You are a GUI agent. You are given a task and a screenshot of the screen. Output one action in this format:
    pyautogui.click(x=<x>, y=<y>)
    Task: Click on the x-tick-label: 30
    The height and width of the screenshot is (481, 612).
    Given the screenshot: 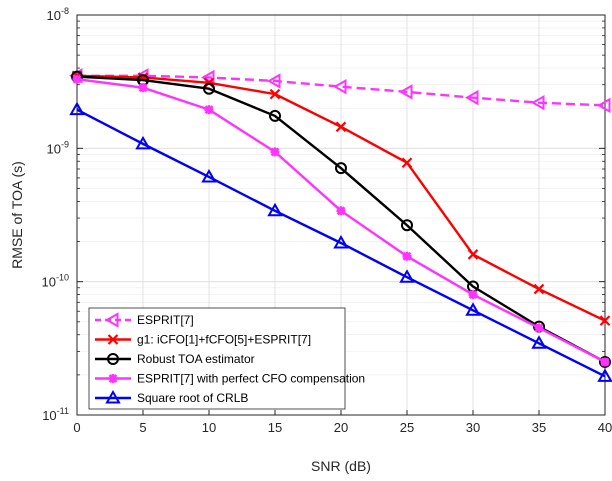 What is the action you would take?
    pyautogui.click(x=473, y=427)
    